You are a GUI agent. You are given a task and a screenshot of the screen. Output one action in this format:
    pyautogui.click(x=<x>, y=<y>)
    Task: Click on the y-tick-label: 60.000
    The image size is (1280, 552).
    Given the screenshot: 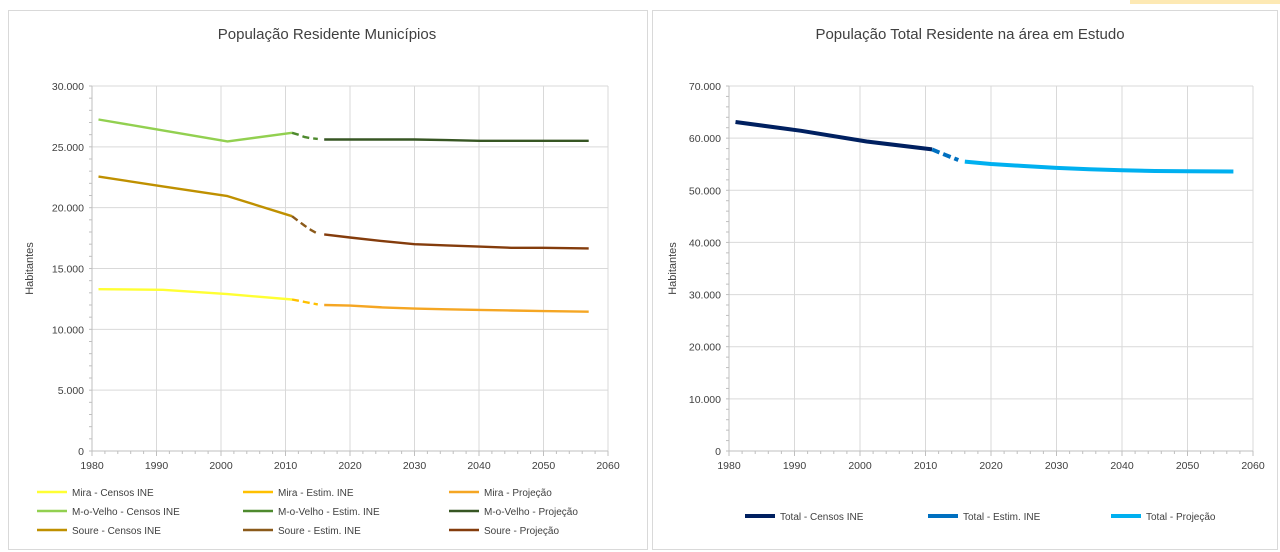 What is the action you would take?
    pyautogui.click(x=705, y=139)
    